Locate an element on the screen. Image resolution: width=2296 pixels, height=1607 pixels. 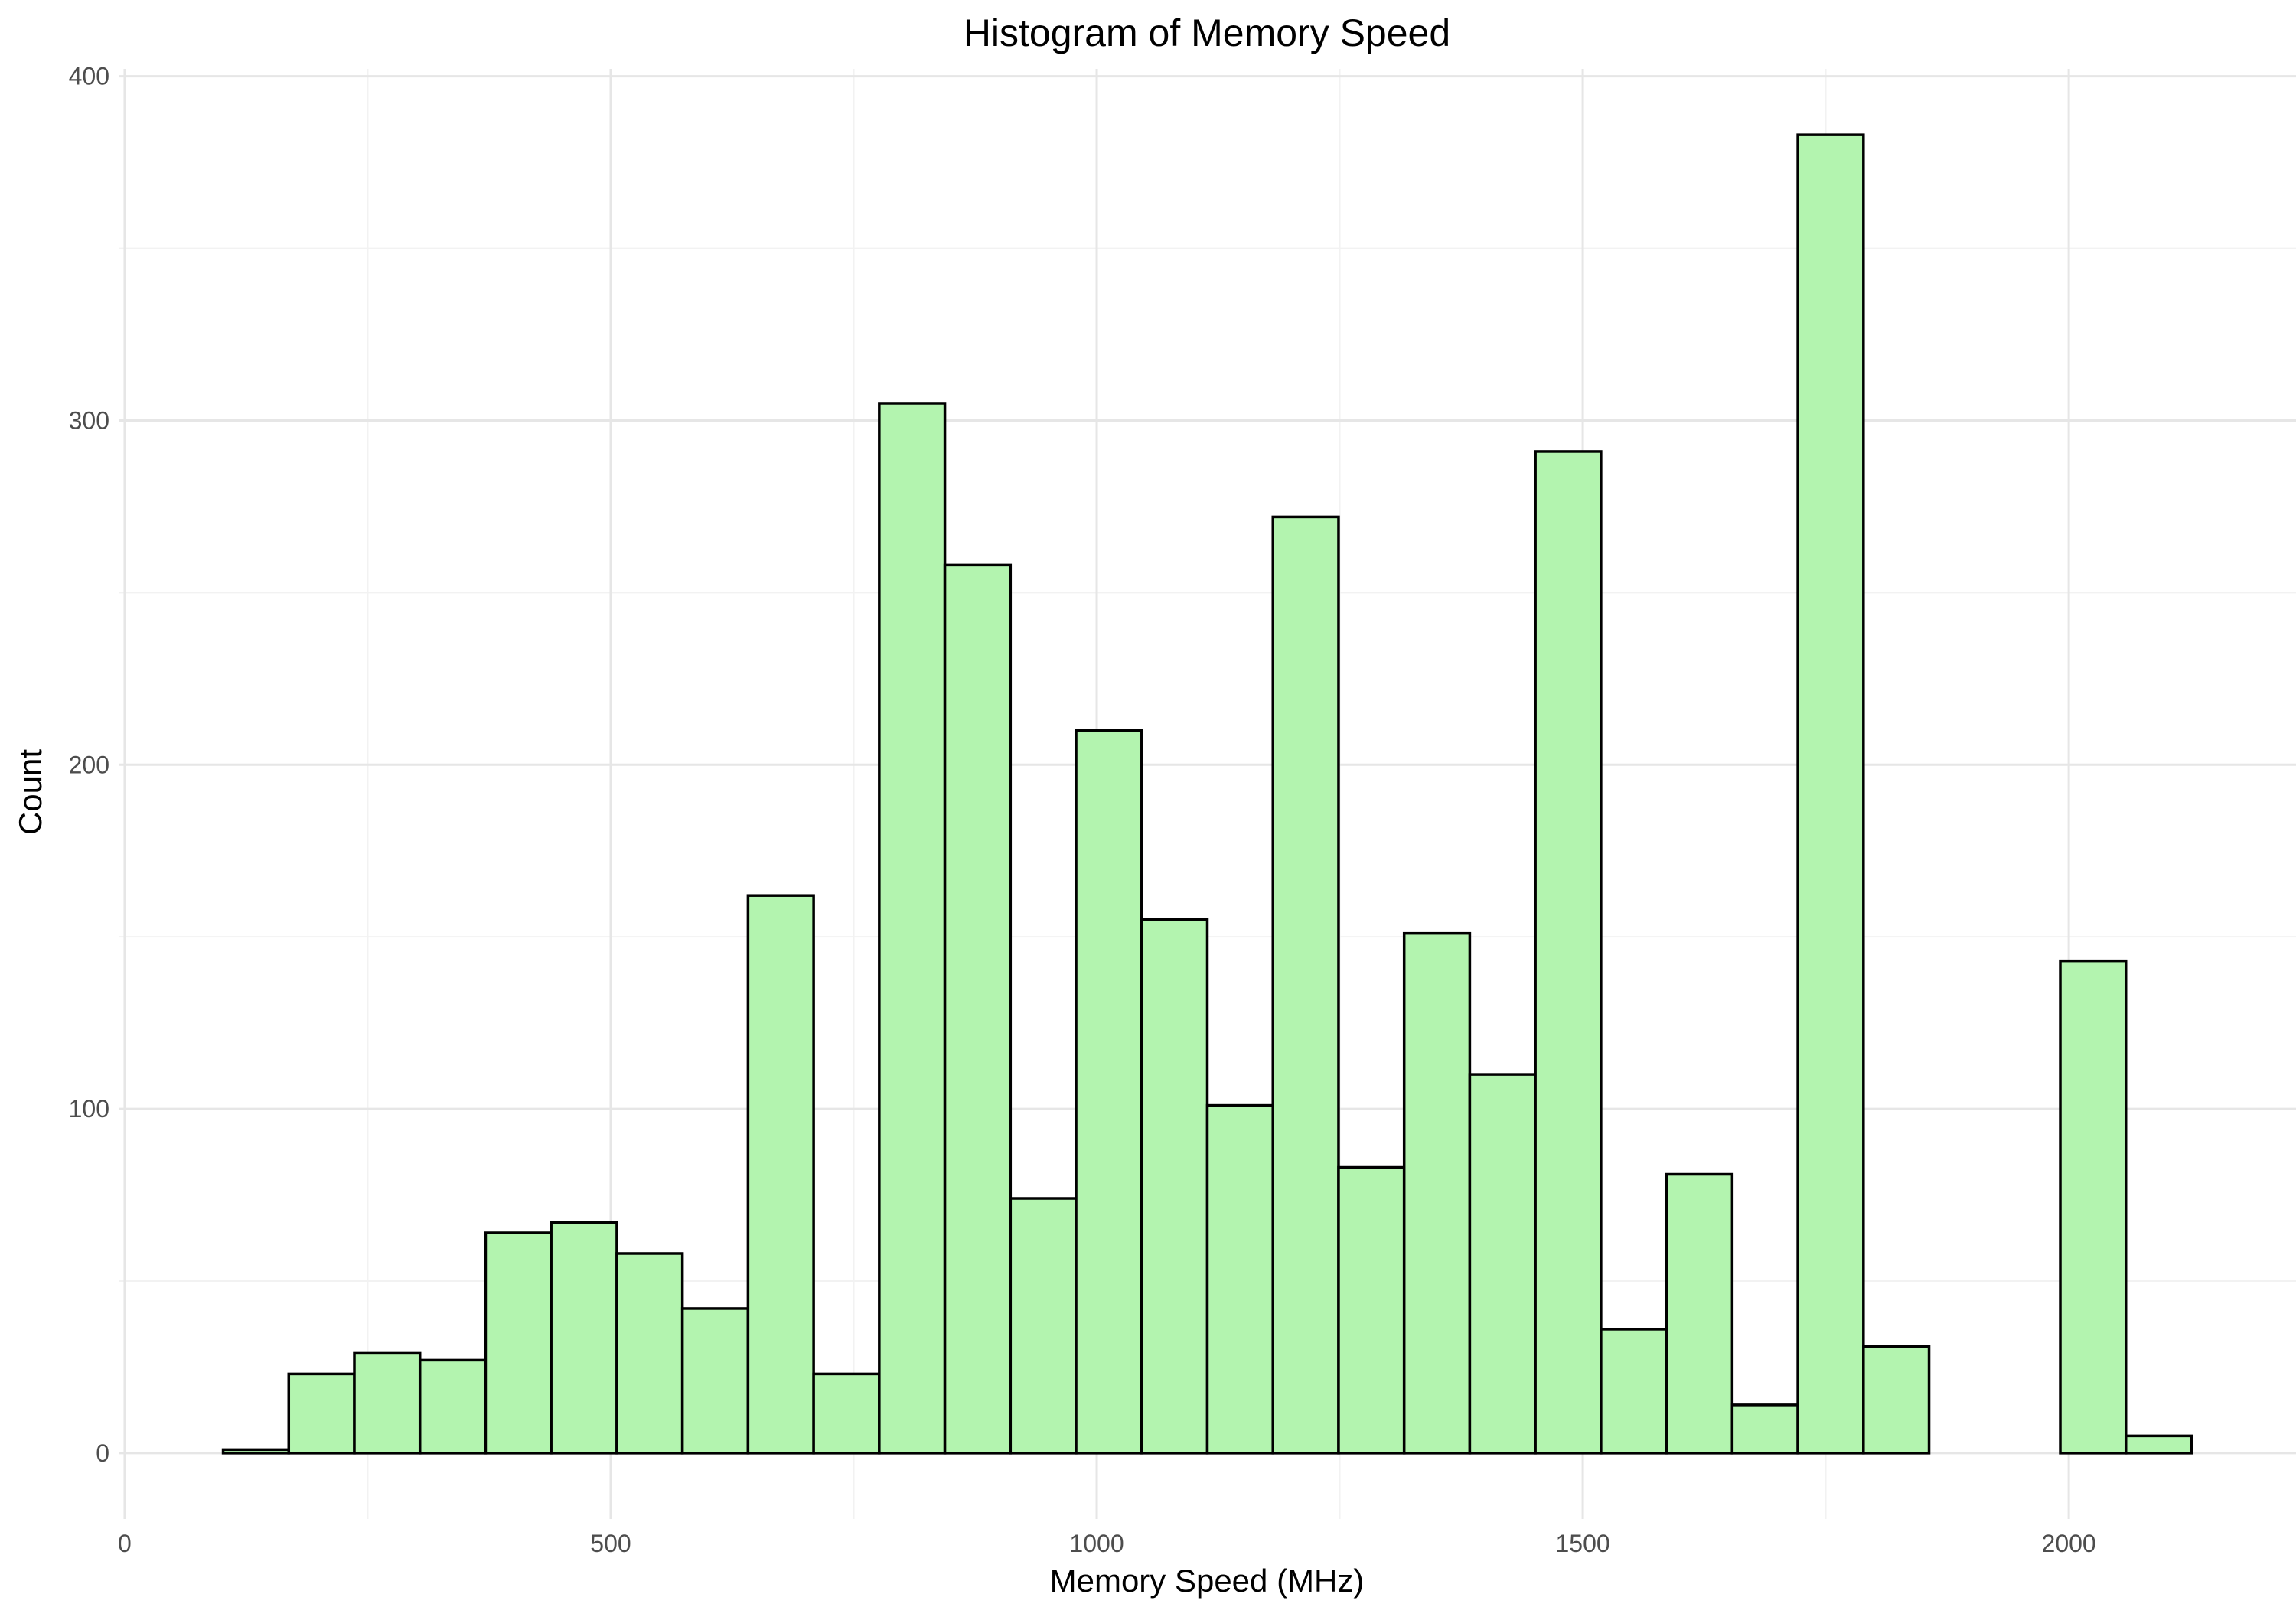
y-axis-title: Count is located at coordinates (30, 792).